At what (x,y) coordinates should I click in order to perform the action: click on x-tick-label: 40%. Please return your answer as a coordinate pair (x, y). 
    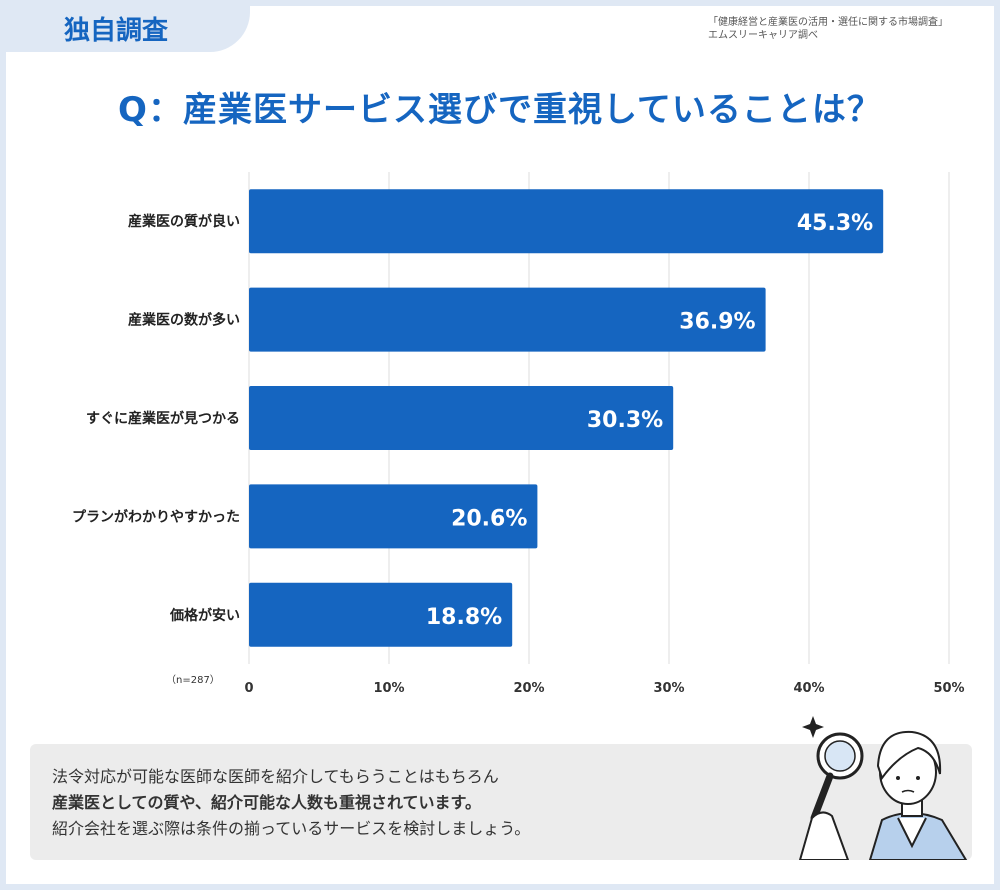
    Looking at the image, I should click on (808, 688).